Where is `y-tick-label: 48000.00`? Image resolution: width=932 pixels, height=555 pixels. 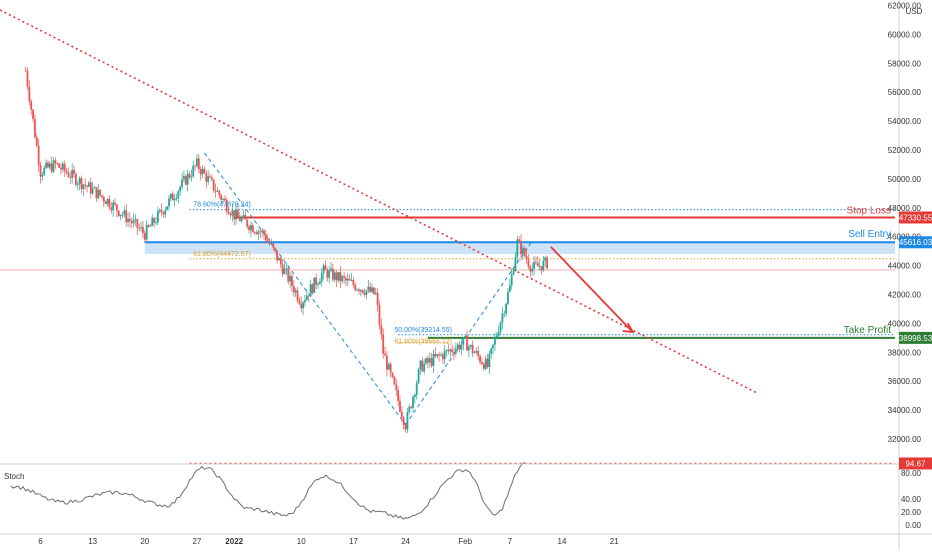 y-tick-label: 48000.00 is located at coordinates (905, 208).